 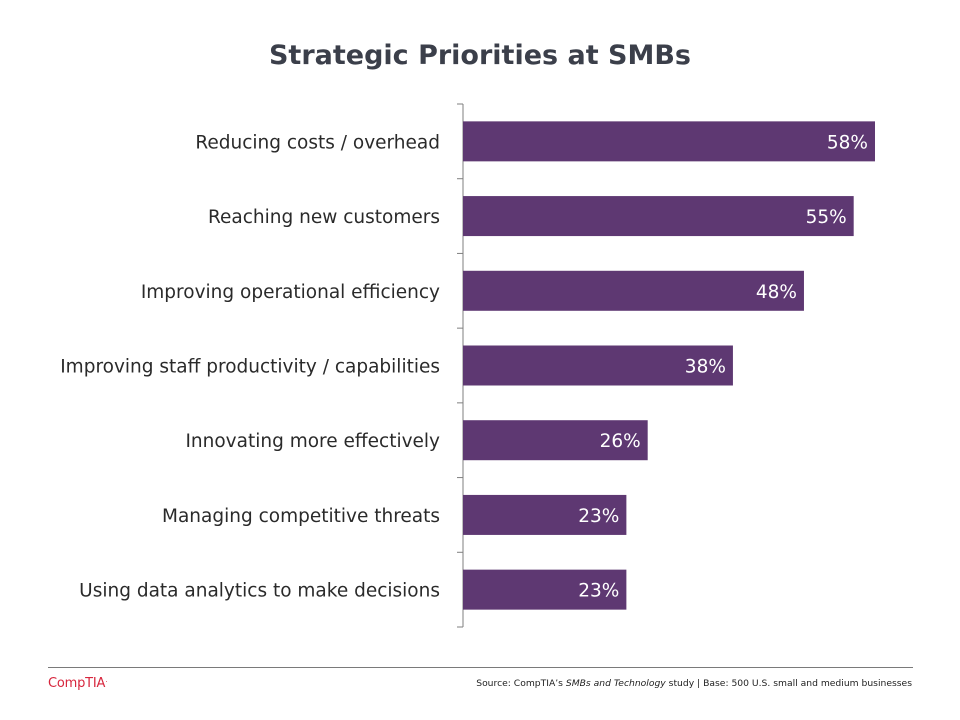 What do you see at coordinates (259, 591) in the screenshot?
I see `category-label: Using data analytics to make decisions` at bounding box center [259, 591].